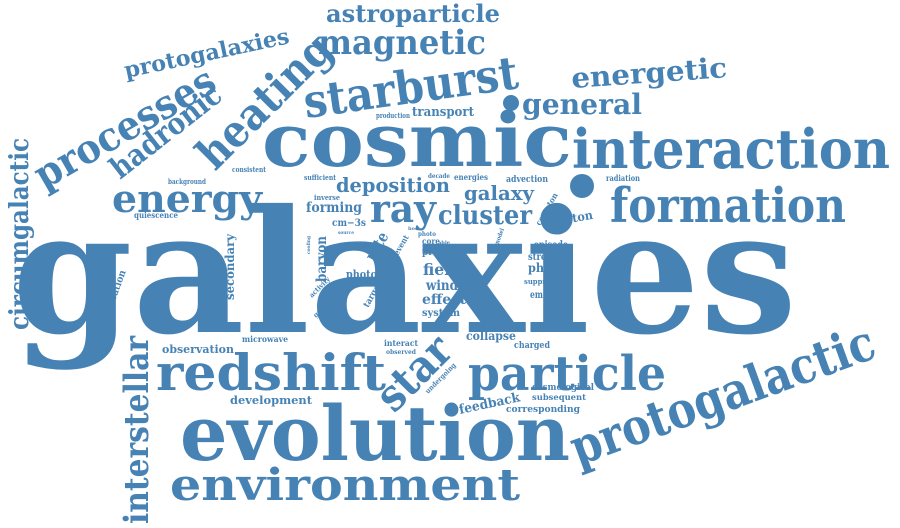  What do you see at coordinates (439, 176) in the screenshot?
I see `word-decade: decade` at bounding box center [439, 176].